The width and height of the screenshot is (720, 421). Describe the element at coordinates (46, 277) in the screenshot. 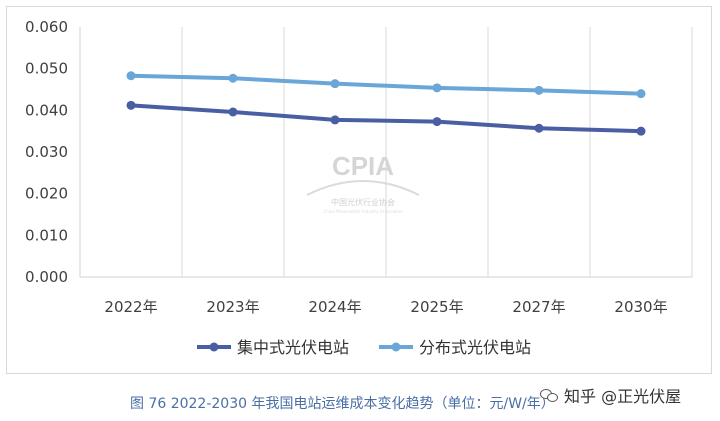

I see `y-tick-label: 0.000` at that location.